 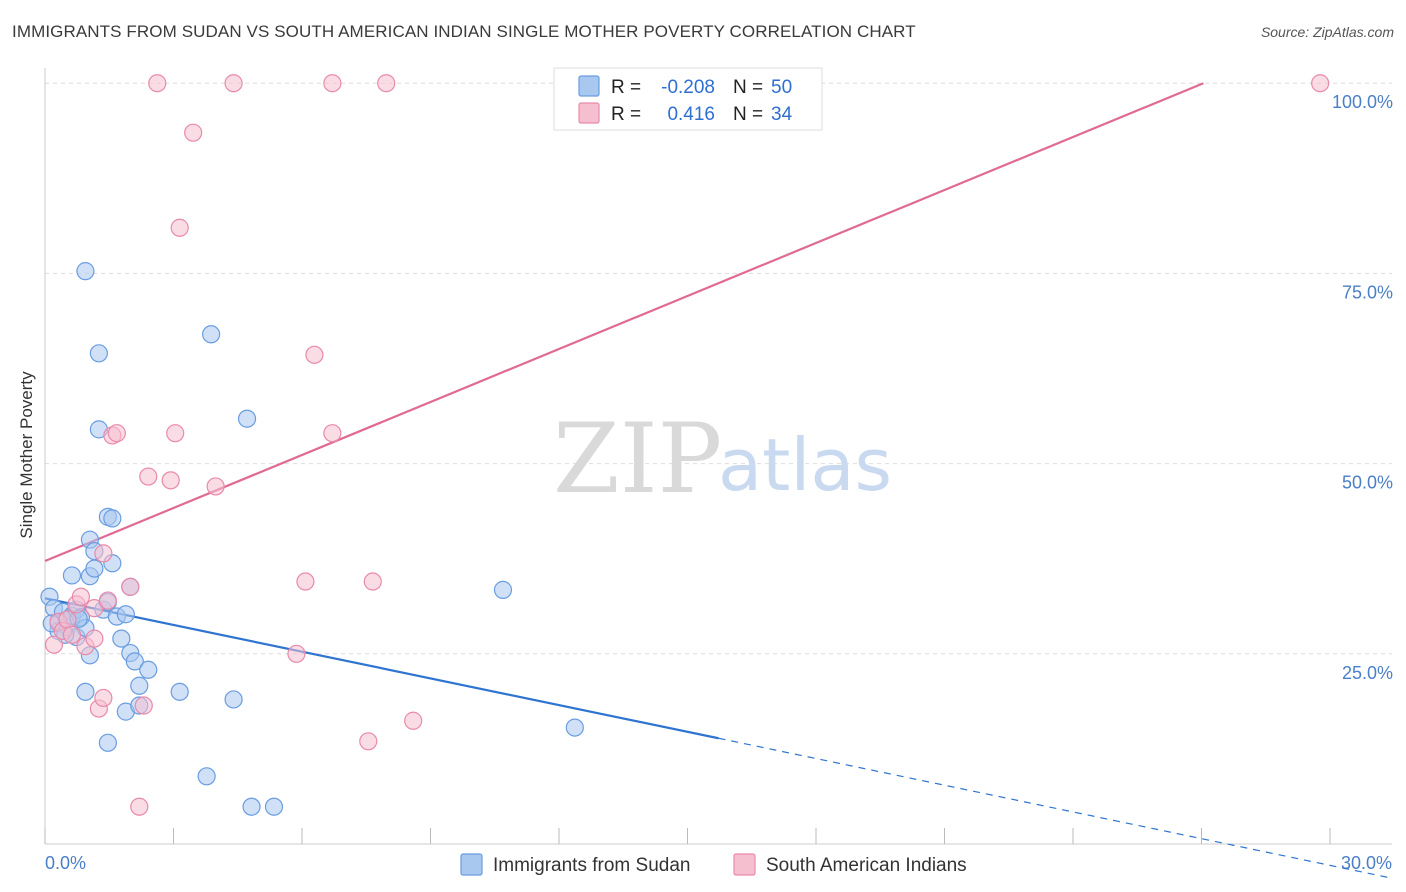 What do you see at coordinates (471, 864) in the screenshot?
I see `series-legend-swatch-blue` at bounding box center [471, 864].